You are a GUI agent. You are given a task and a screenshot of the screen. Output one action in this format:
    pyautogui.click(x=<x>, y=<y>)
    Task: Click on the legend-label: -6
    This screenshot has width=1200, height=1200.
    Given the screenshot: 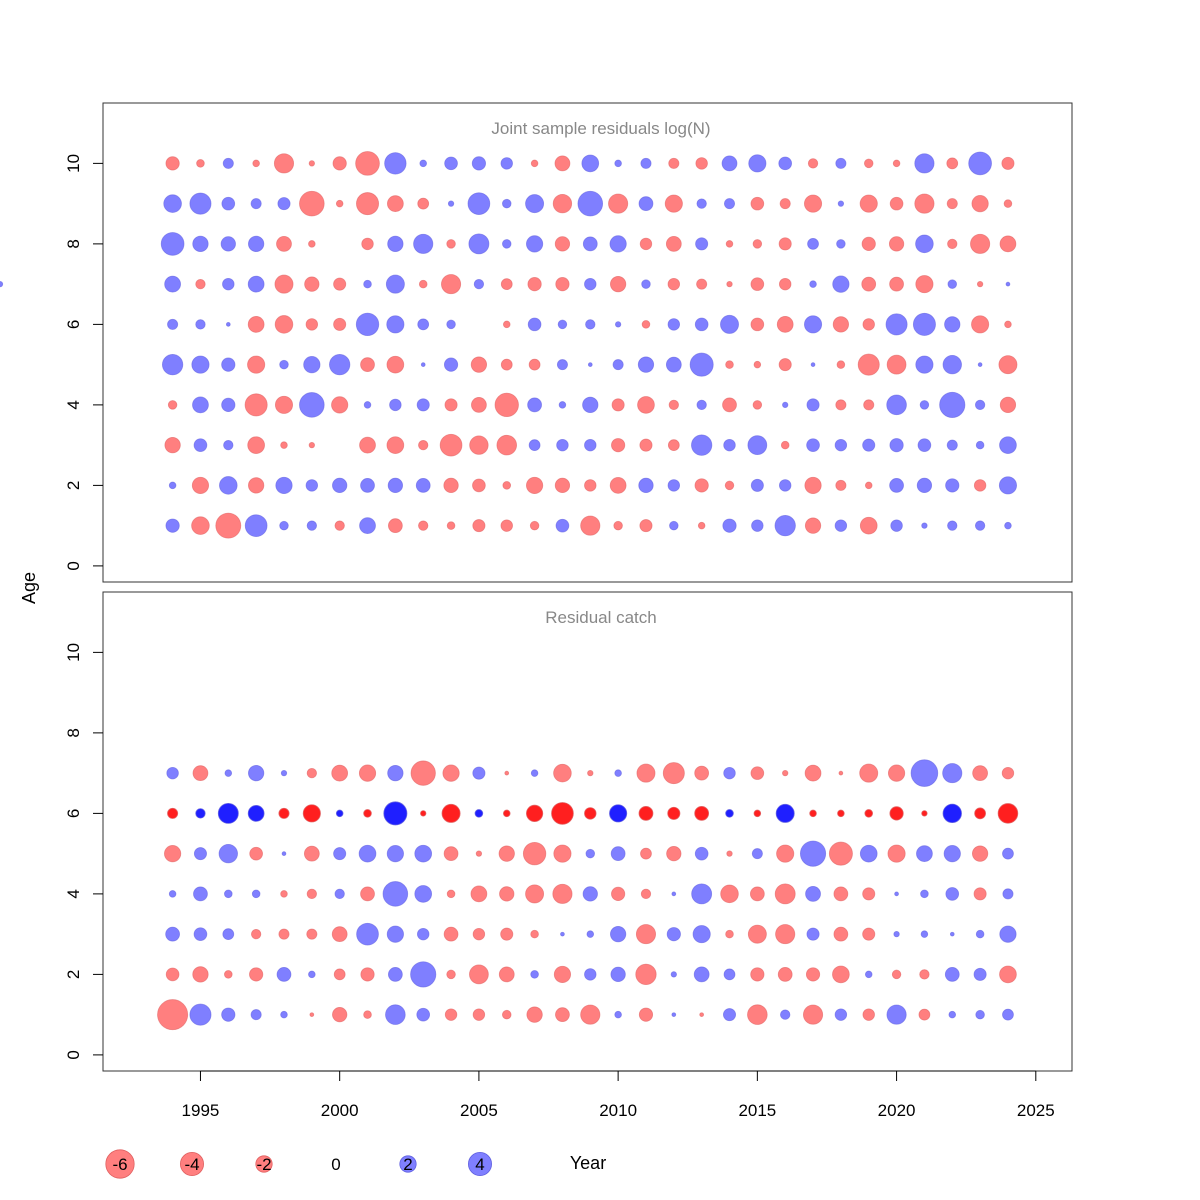 What is the action you would take?
    pyautogui.click(x=119, y=1164)
    